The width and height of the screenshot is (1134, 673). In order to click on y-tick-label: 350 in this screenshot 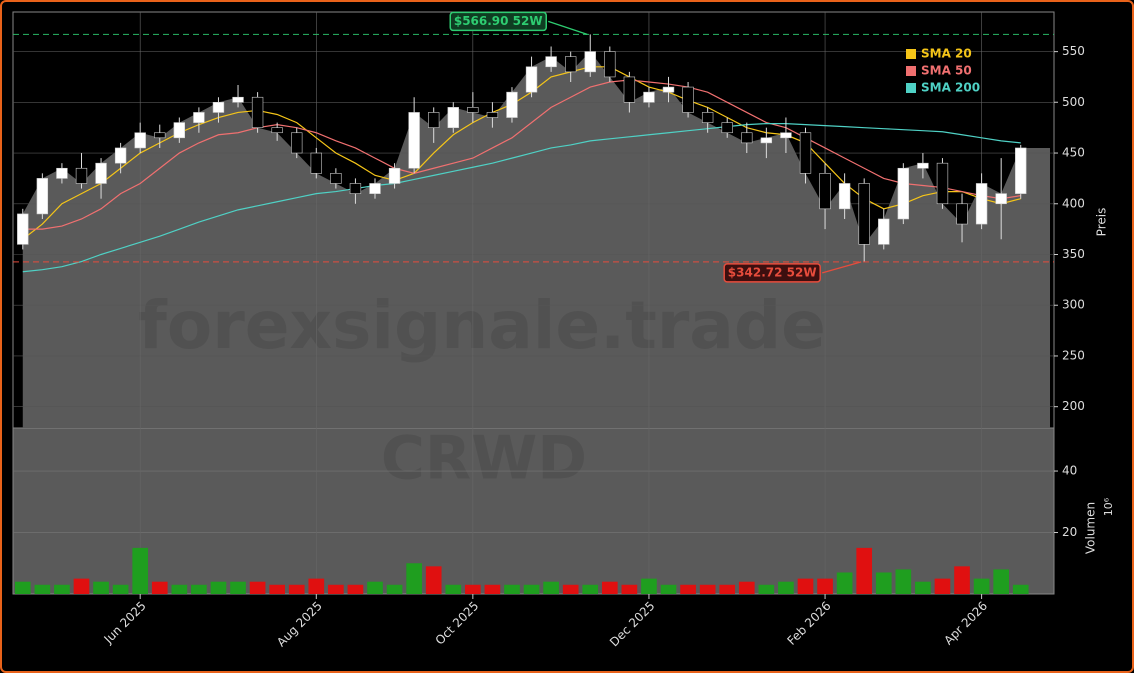, I will do `click(1073, 254)`.